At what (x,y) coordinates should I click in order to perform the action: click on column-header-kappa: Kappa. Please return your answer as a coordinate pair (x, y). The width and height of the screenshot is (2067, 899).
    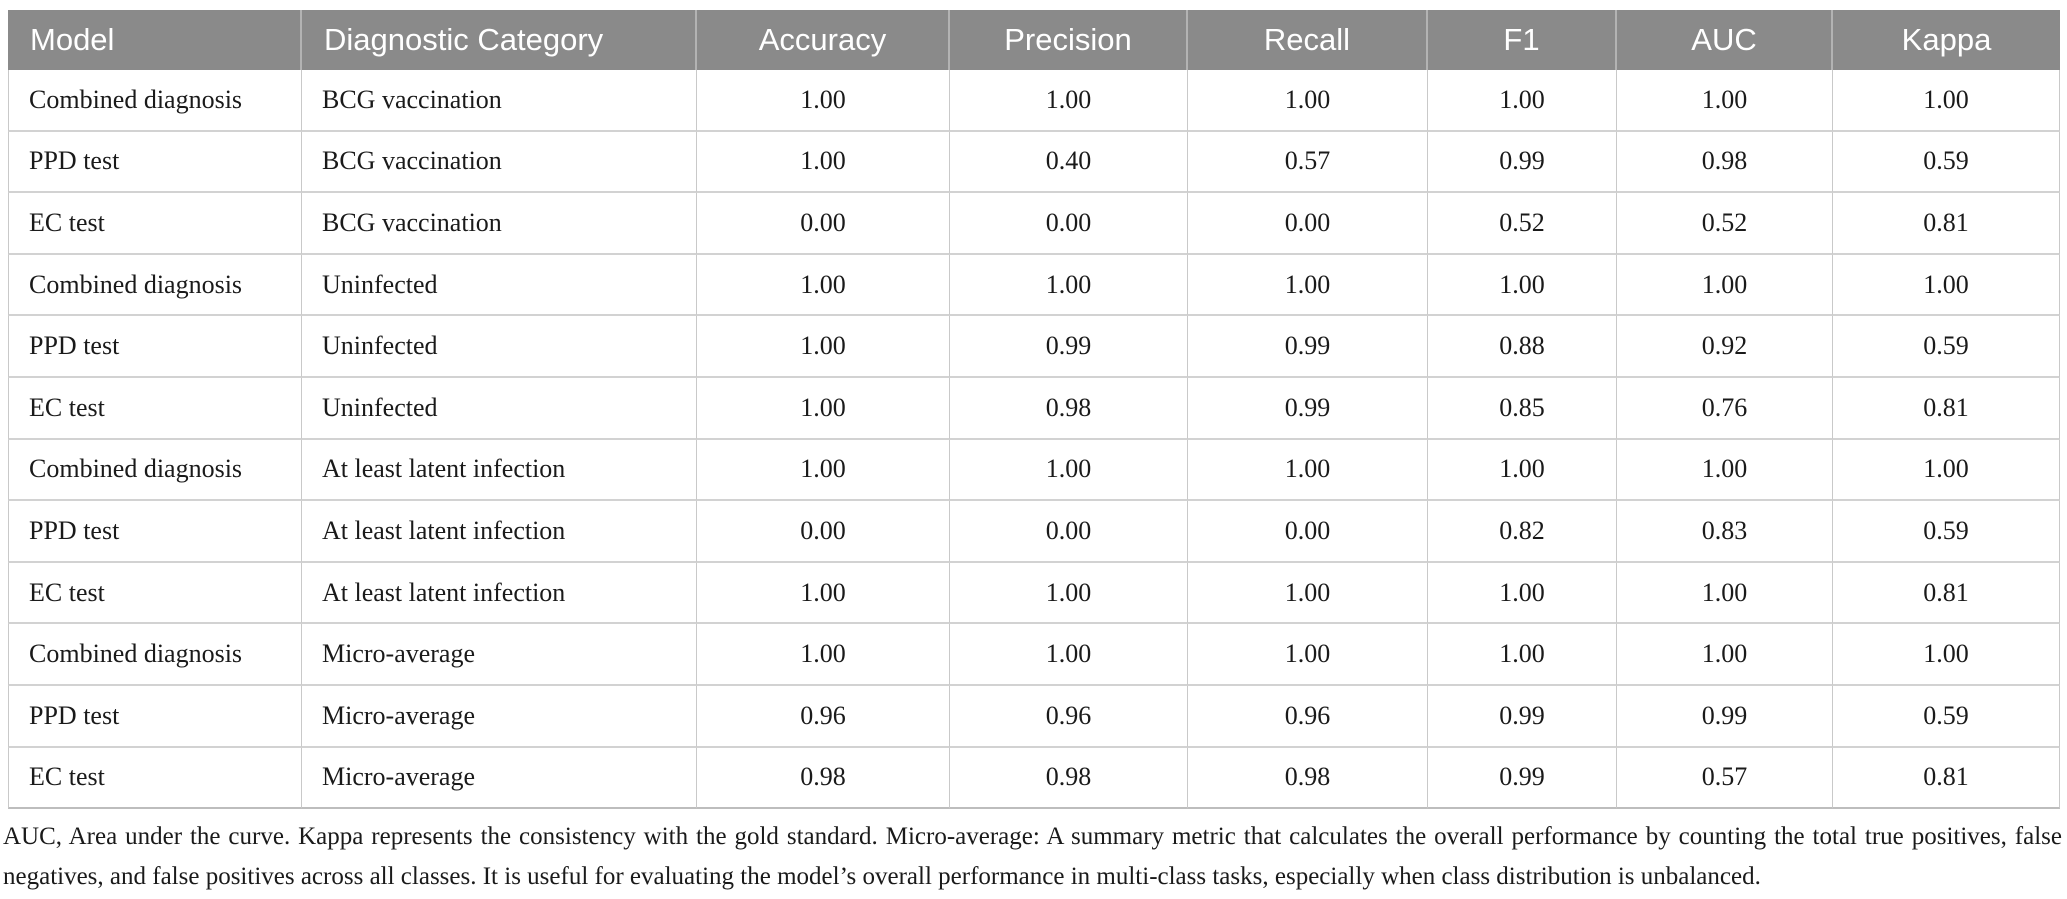
    Looking at the image, I should click on (1946, 40).